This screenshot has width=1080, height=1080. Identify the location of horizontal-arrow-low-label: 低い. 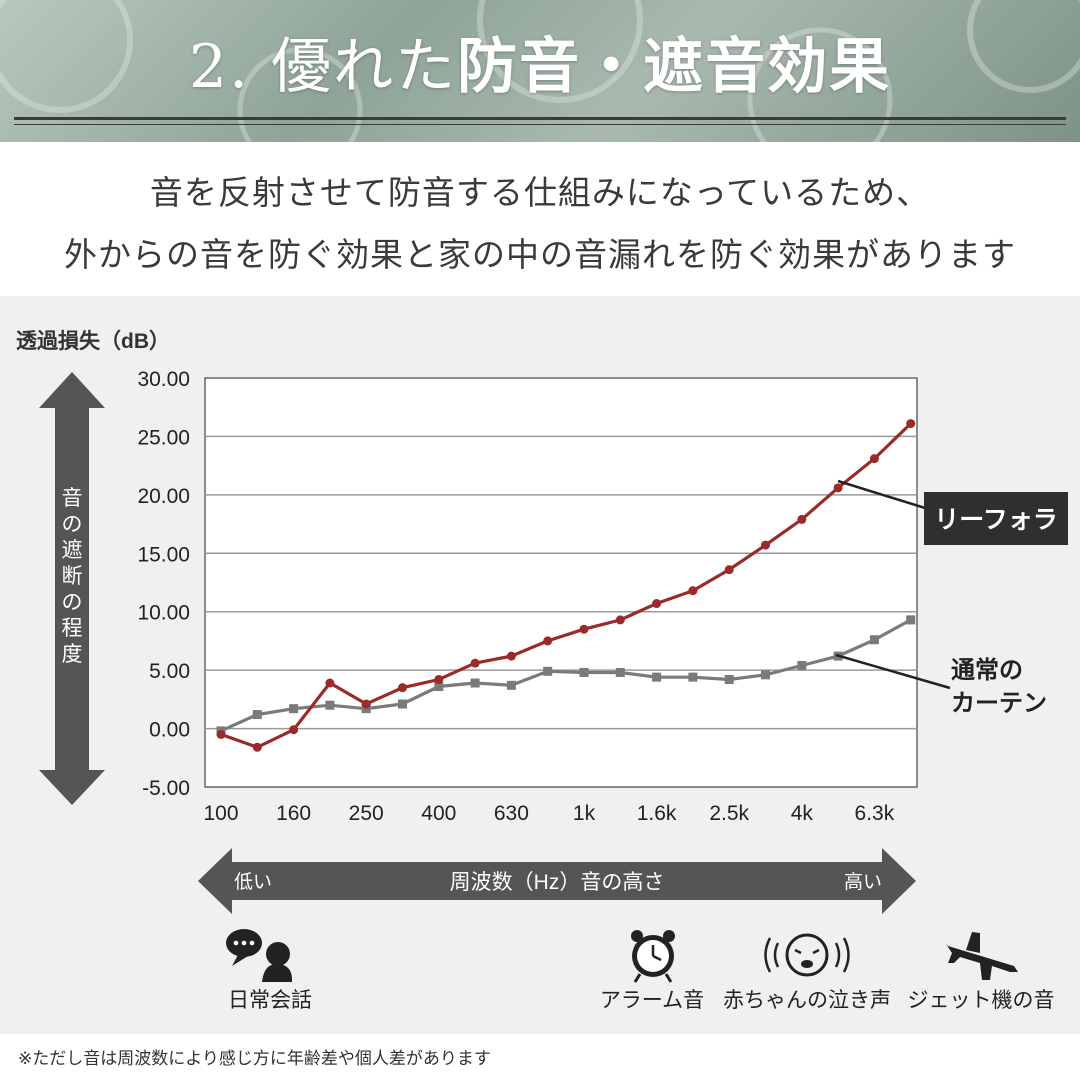
(253, 882).